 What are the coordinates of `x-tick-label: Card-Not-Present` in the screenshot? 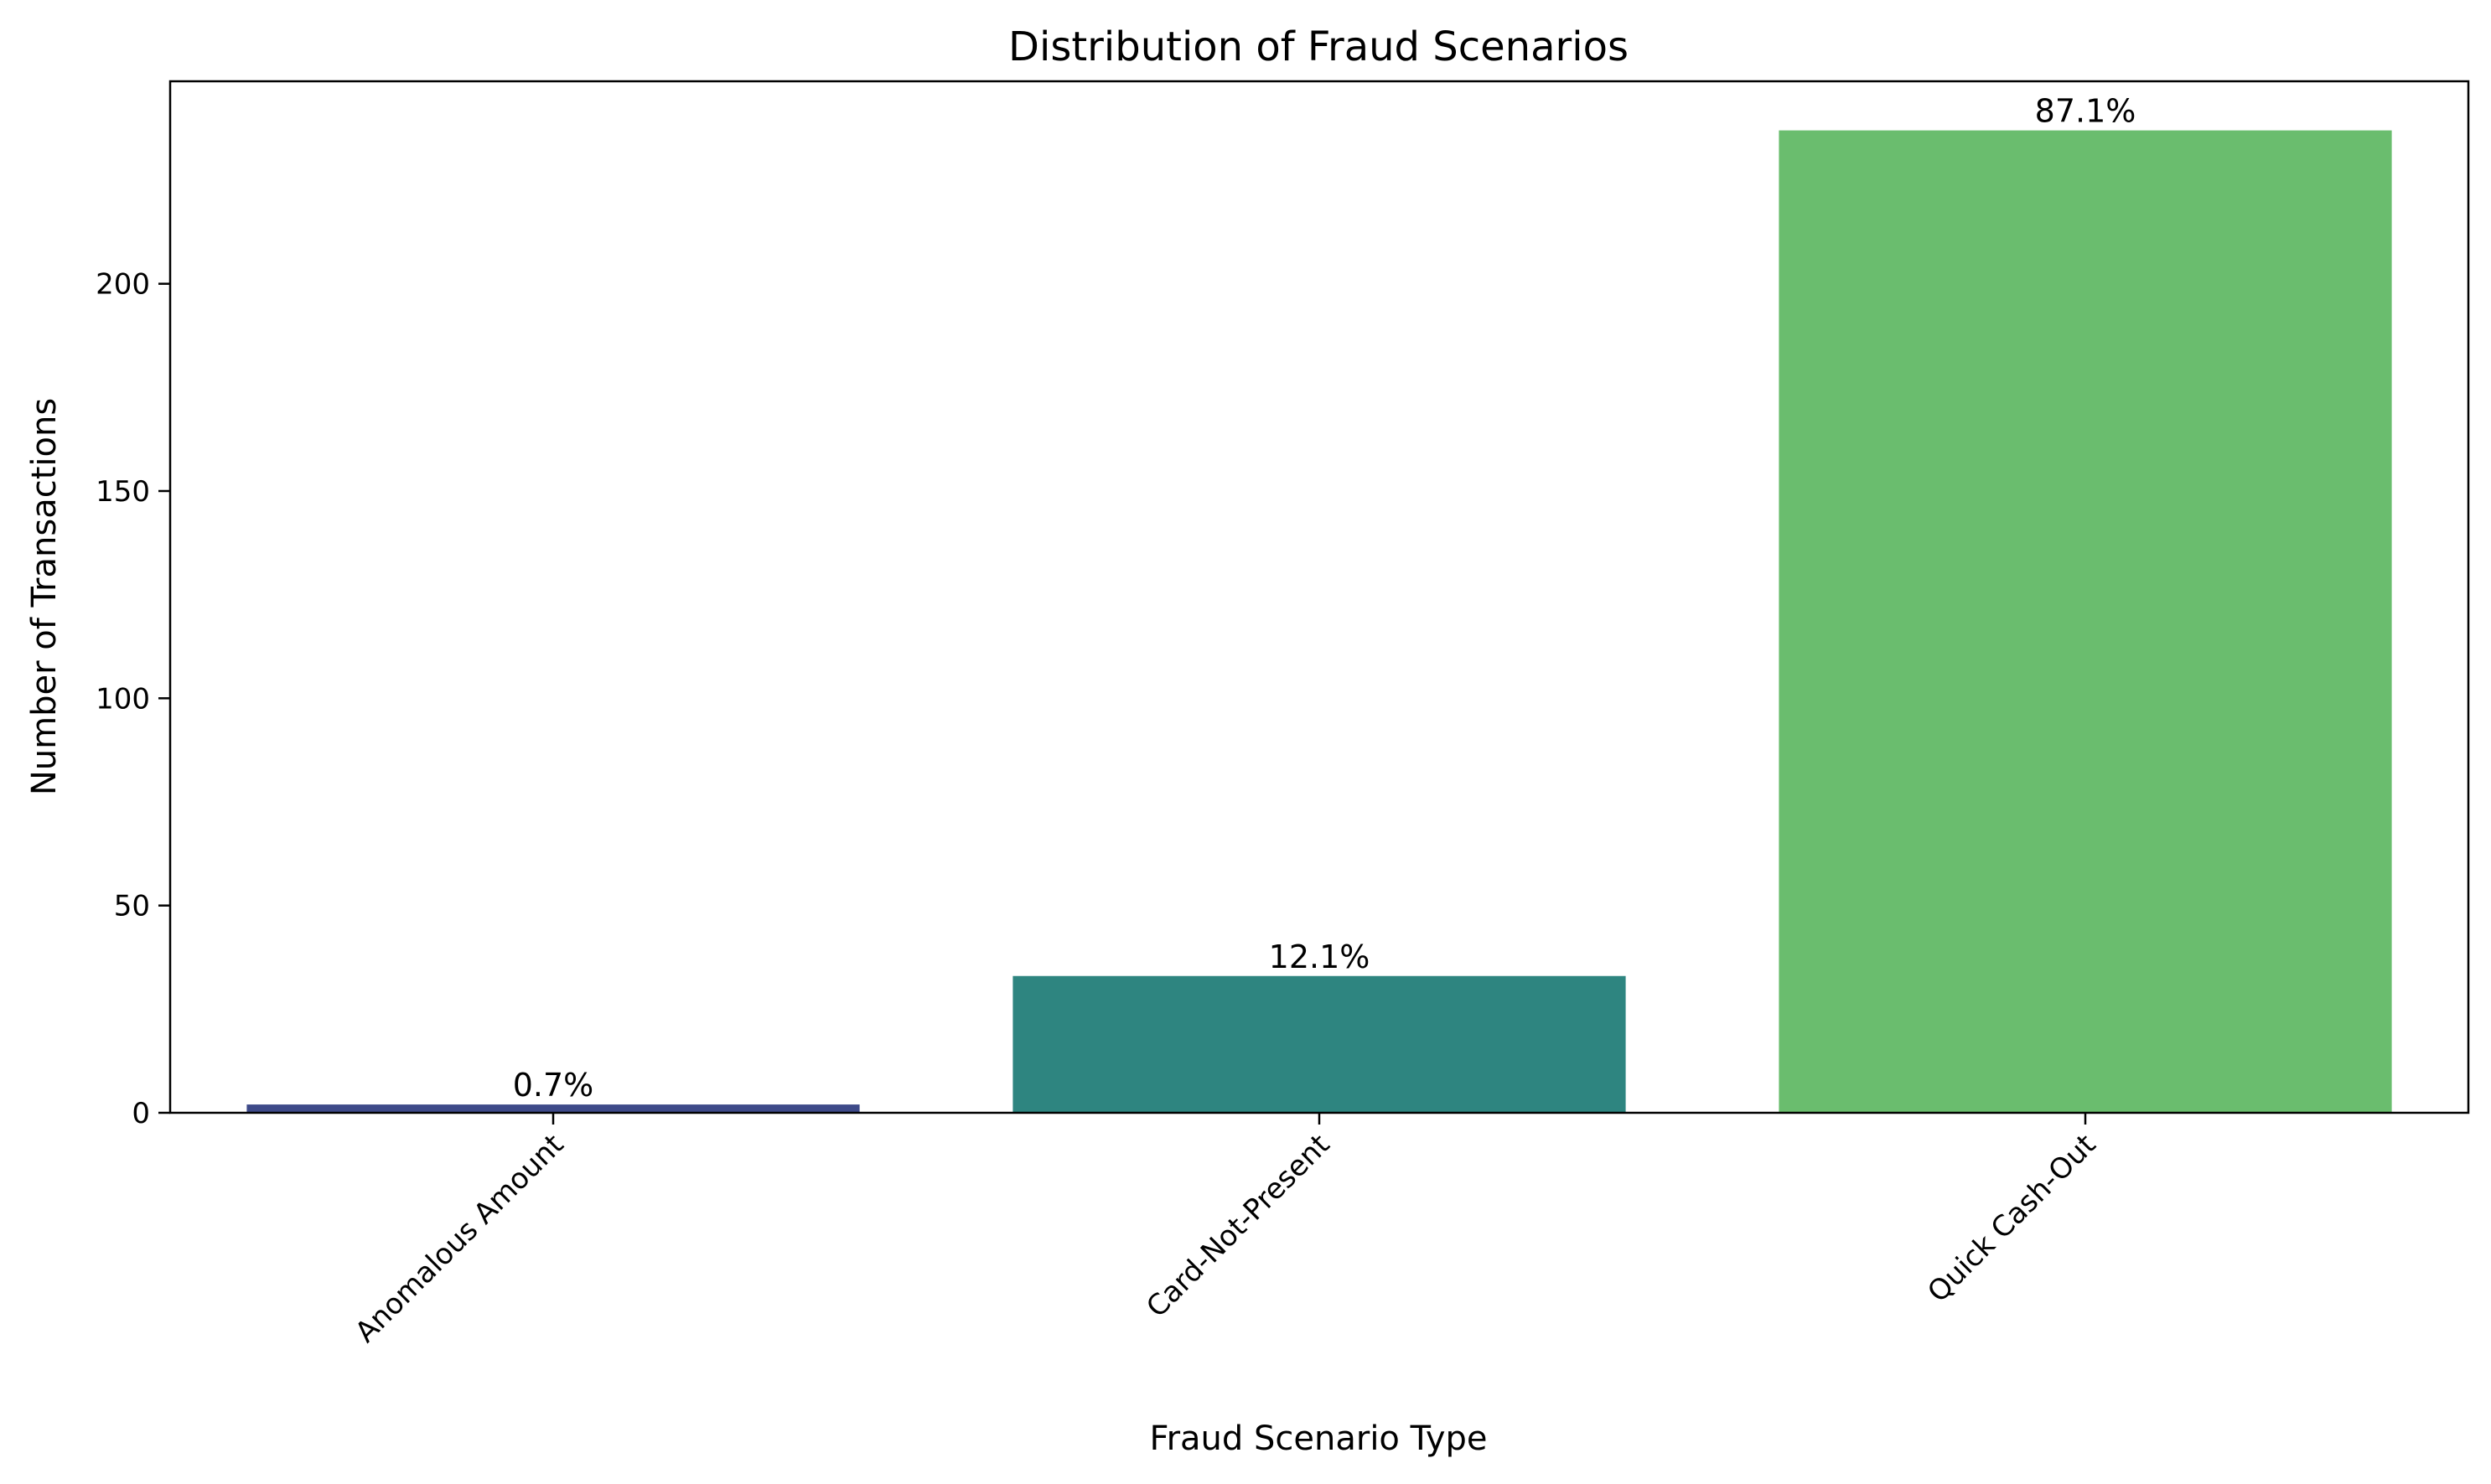 It's located at (1238, 1226).